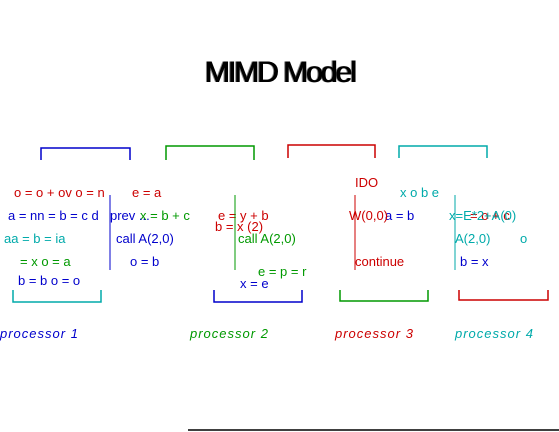 The image size is (559, 432). I want to click on stream-4-code-label: x=E*2+A(0), so click(482, 215).